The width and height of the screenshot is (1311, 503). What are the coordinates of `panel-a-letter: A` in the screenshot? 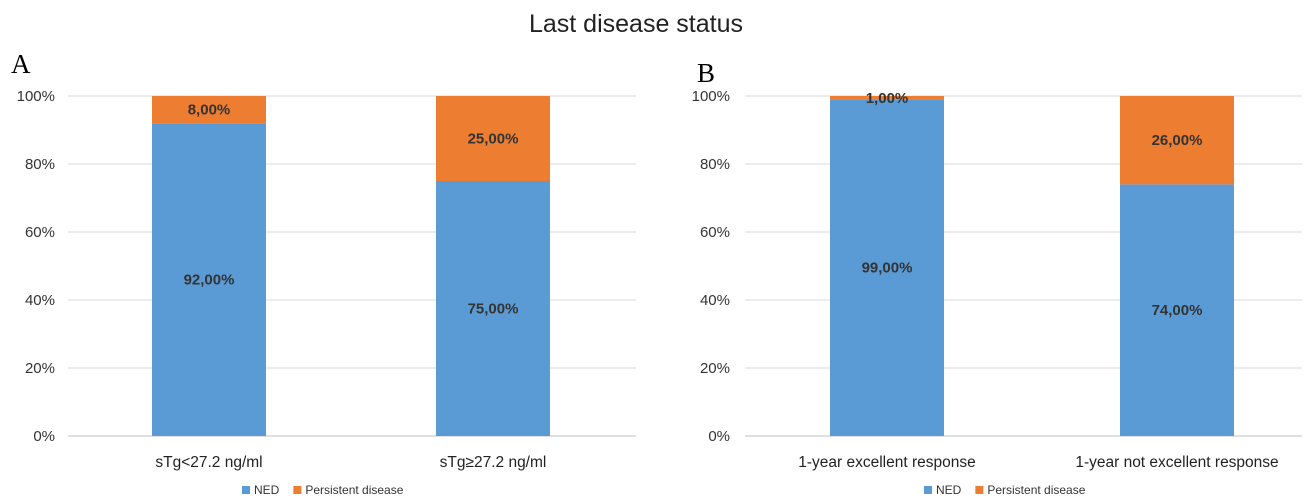 It's located at (21, 64).